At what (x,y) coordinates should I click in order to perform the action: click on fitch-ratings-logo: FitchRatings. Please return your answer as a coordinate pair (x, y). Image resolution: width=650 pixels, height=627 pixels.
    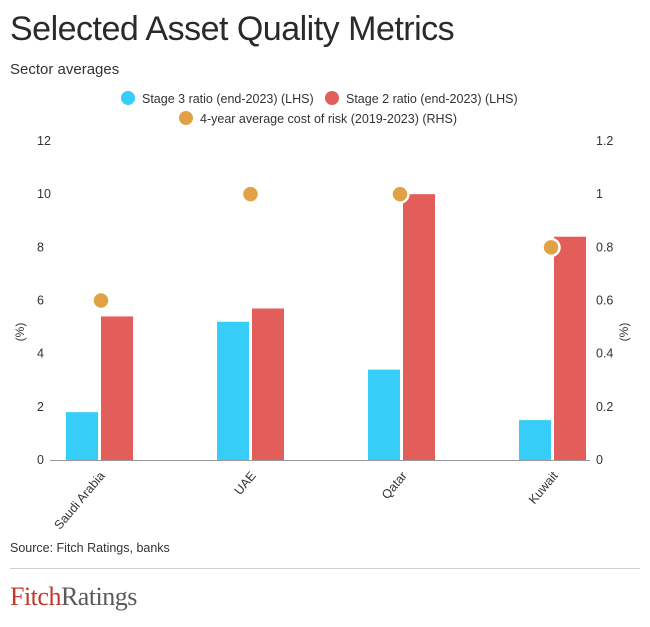
    Looking at the image, I should click on (73, 596).